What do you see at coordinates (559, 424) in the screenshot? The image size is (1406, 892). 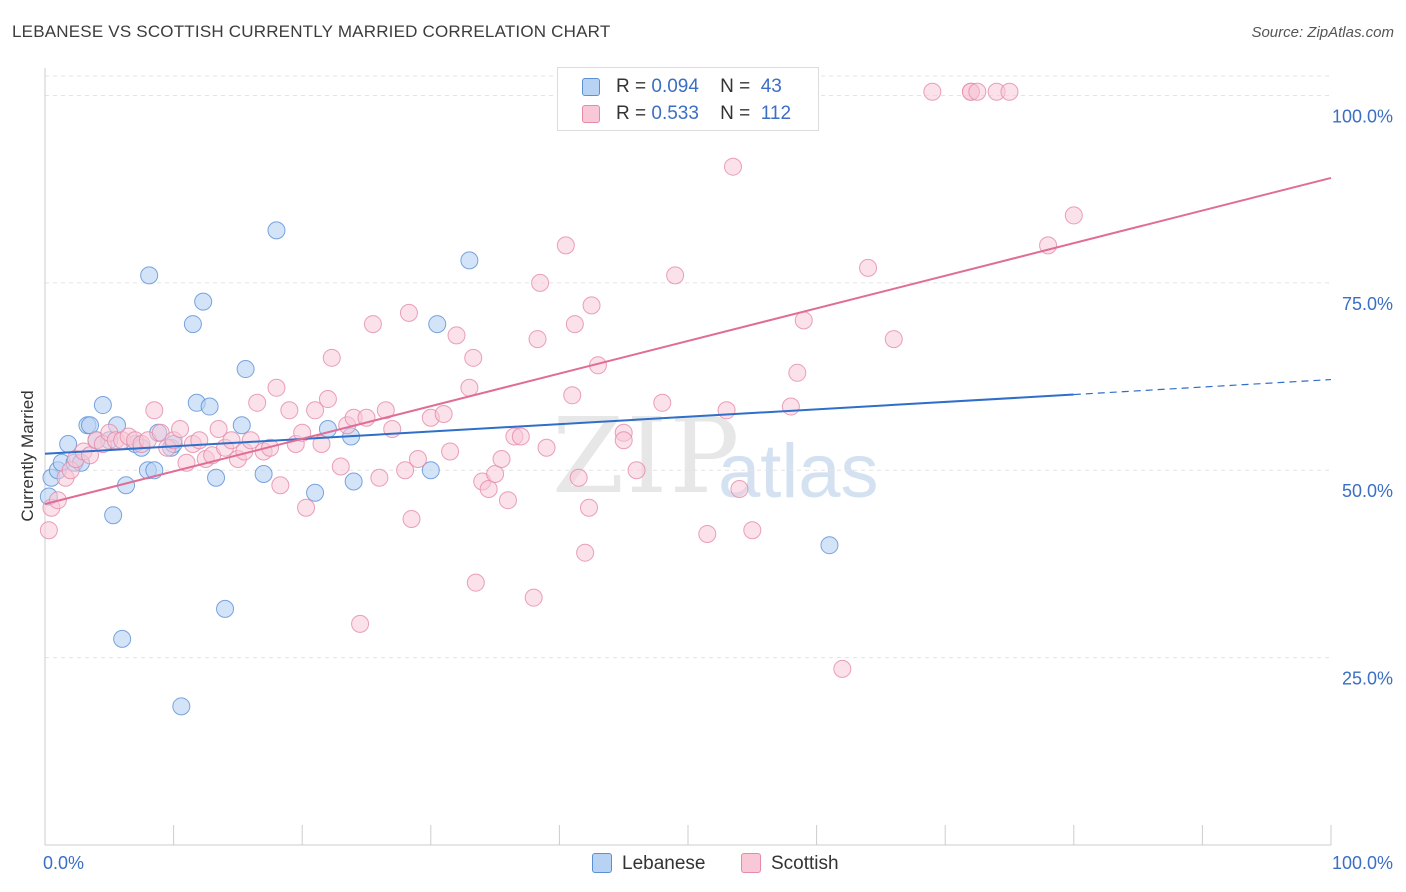 I see `lebanese-trend-line` at bounding box center [559, 424].